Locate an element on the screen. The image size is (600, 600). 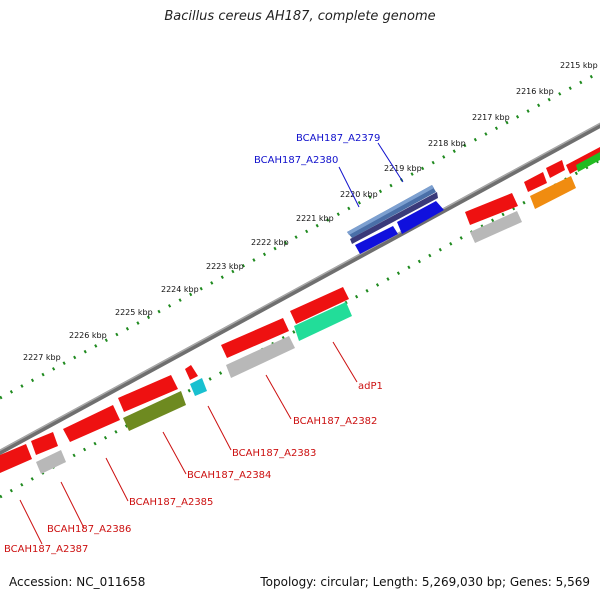
label-bcah187-a2383: BCAH187_A2383 is located at coordinates (274, 453).